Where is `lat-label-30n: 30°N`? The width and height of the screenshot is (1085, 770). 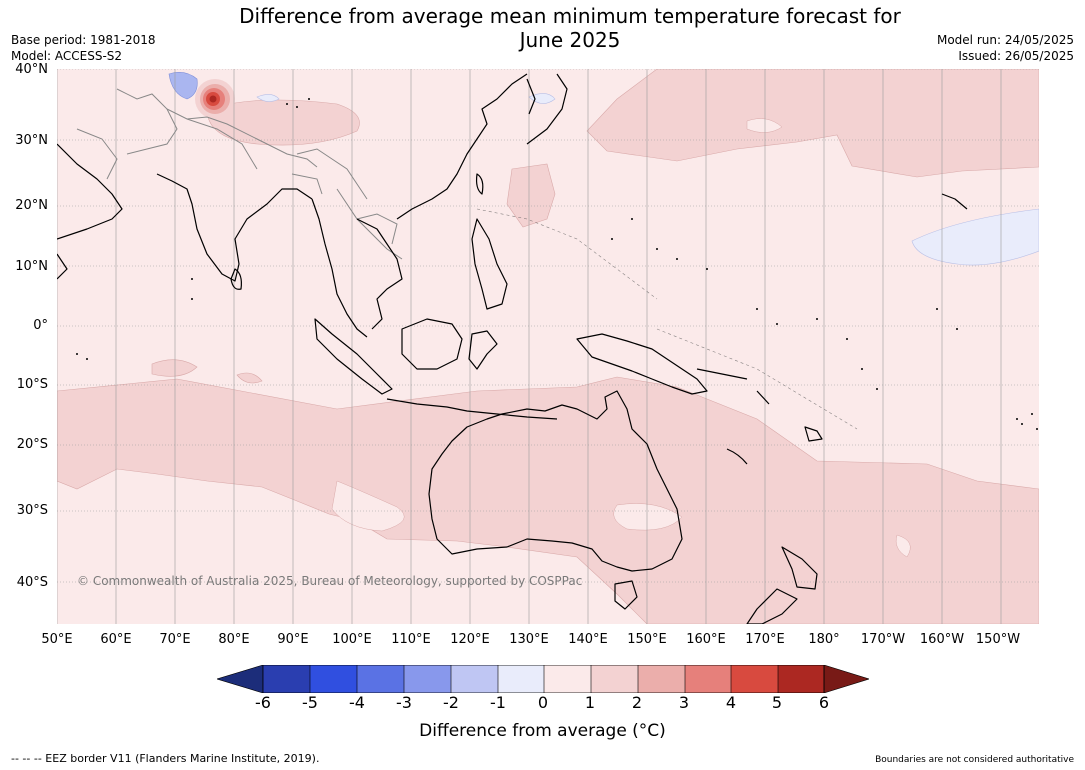
lat-label-30n: 30°N is located at coordinates (31, 140).